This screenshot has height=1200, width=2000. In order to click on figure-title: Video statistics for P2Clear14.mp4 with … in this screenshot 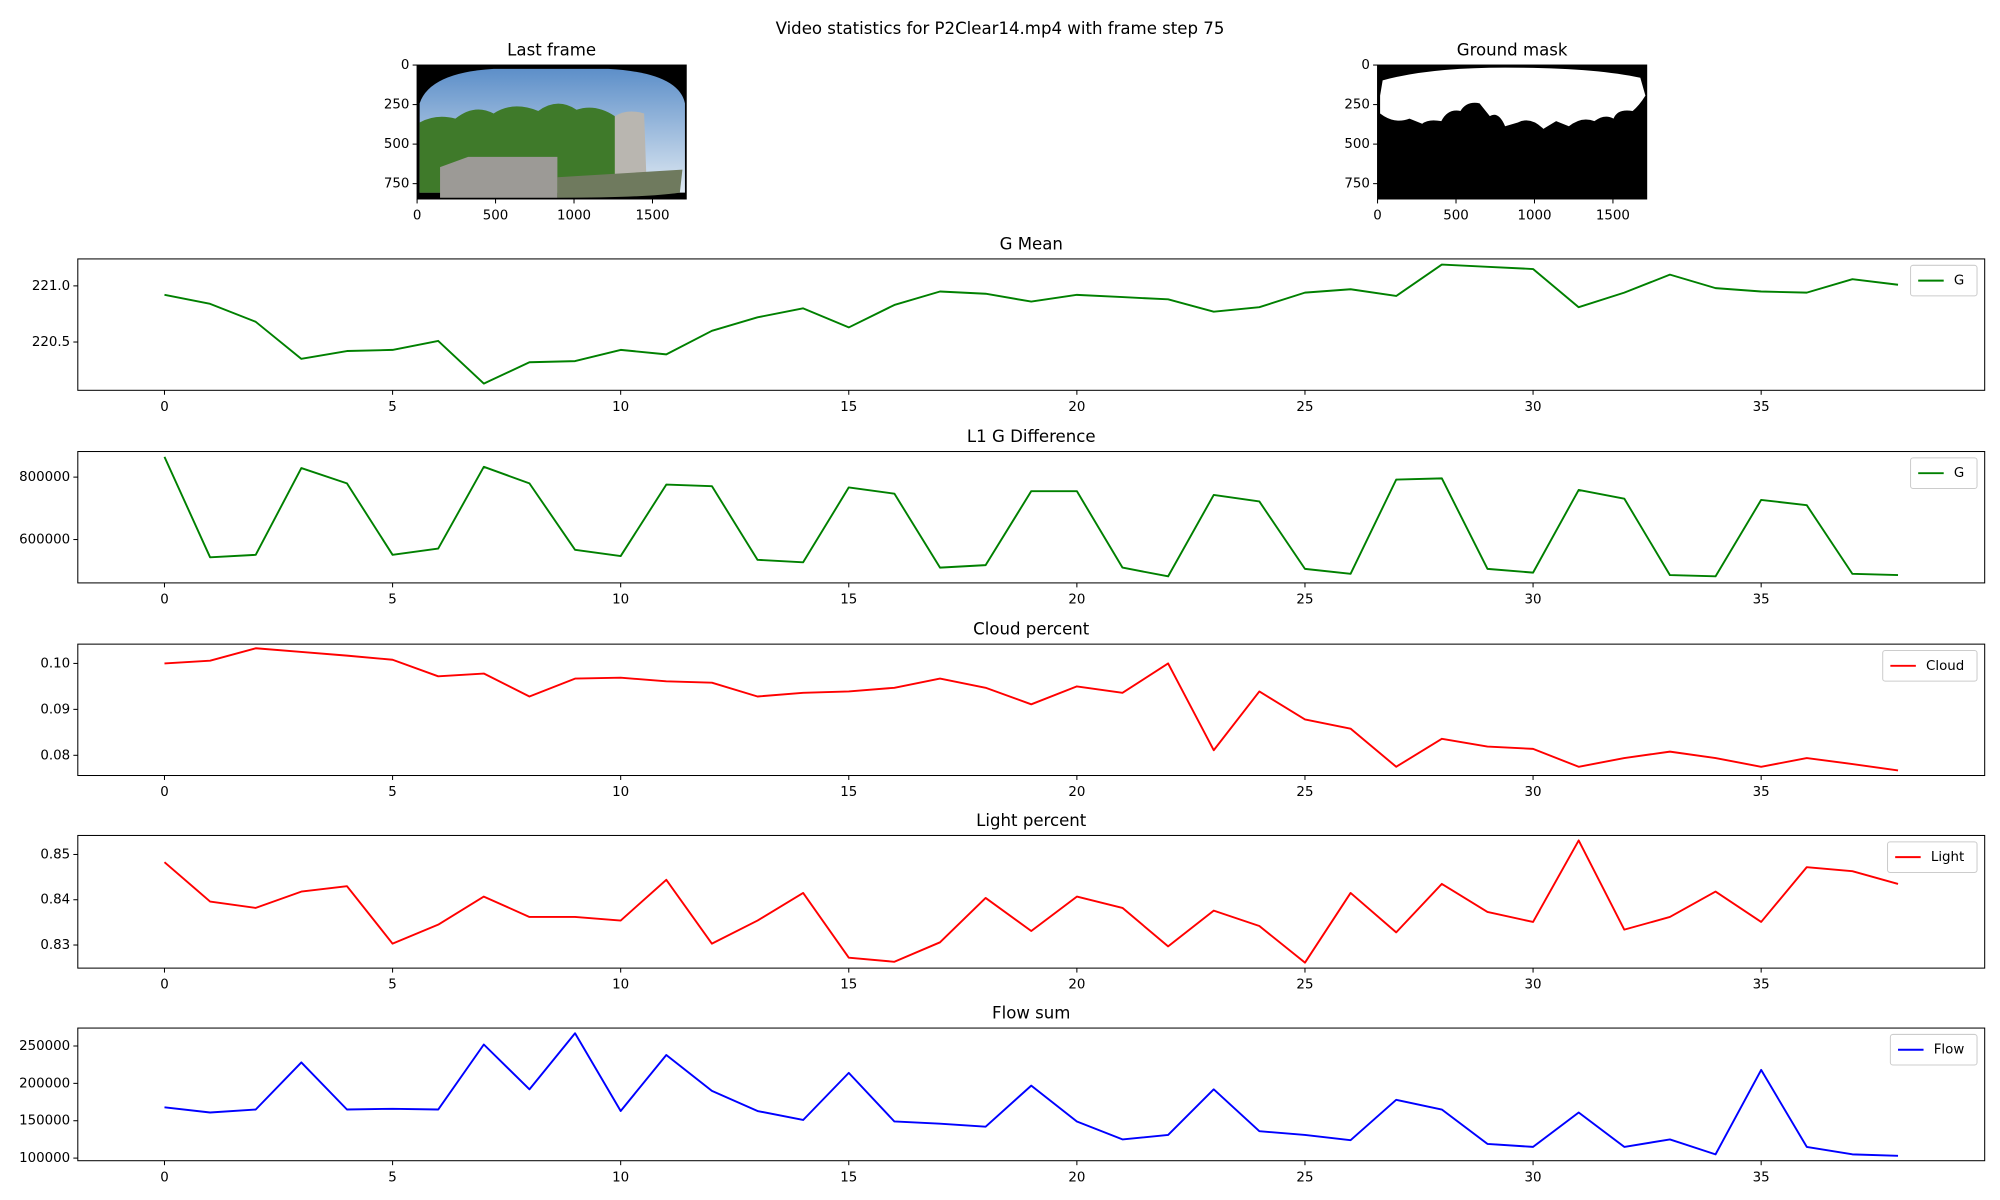, I will do `click(1000, 28)`.